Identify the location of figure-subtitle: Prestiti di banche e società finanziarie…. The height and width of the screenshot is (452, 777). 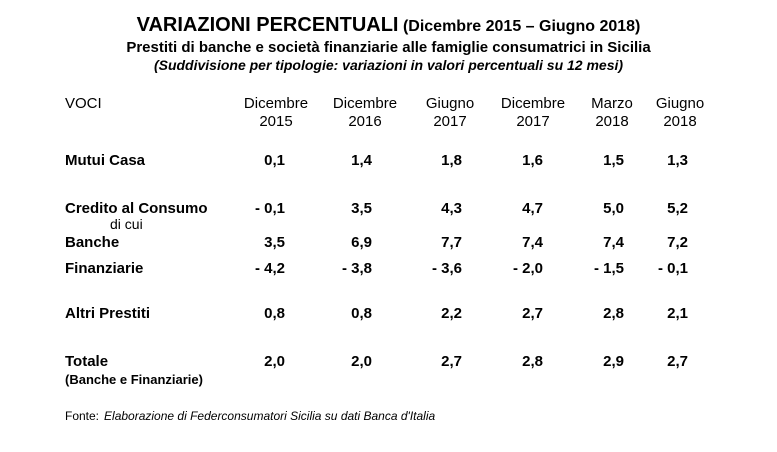
(388, 47).